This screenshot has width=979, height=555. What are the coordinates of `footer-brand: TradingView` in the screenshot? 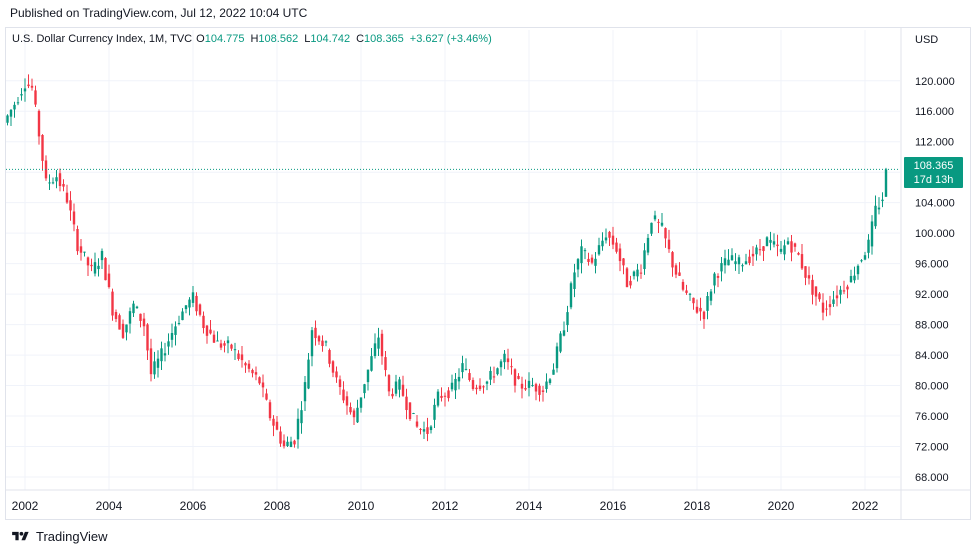 It's located at (59, 536).